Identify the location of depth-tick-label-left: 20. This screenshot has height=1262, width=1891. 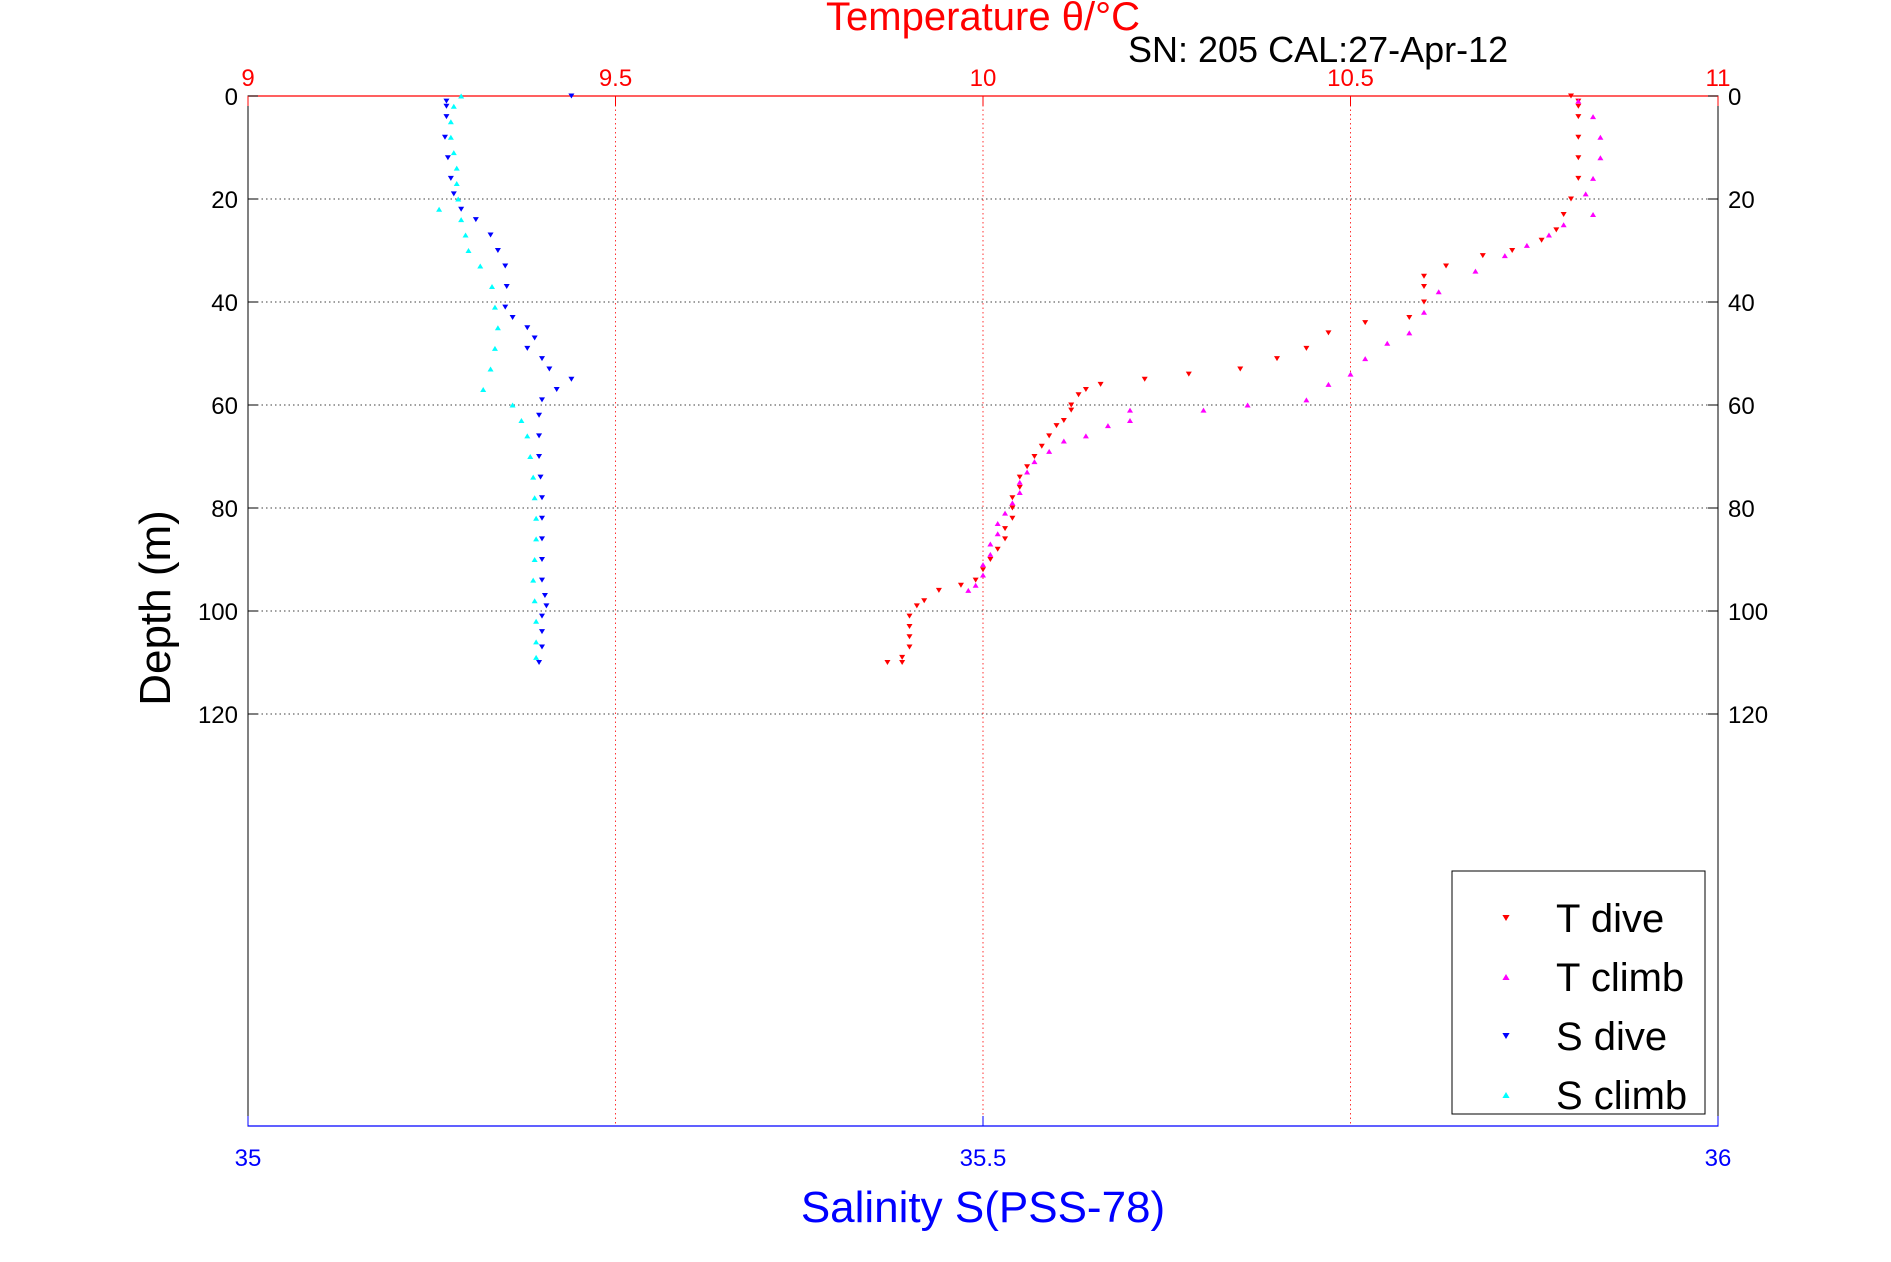
(224, 200).